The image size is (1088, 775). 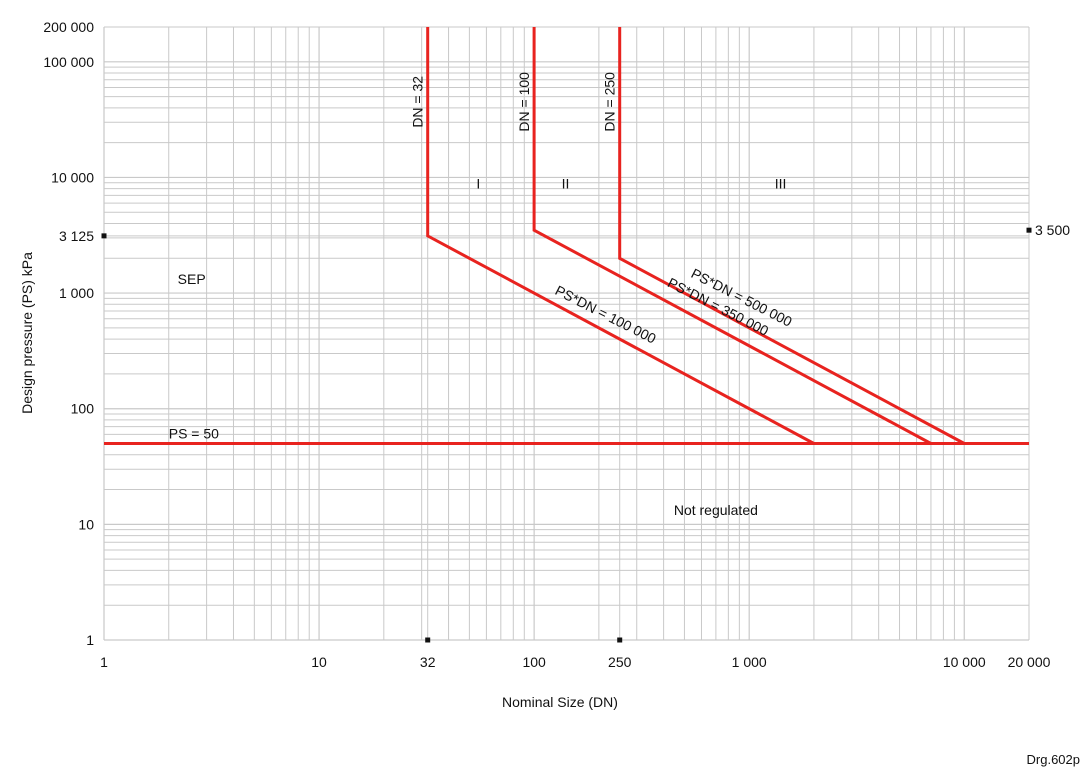 I want to click on region-label: I, so click(x=478, y=184).